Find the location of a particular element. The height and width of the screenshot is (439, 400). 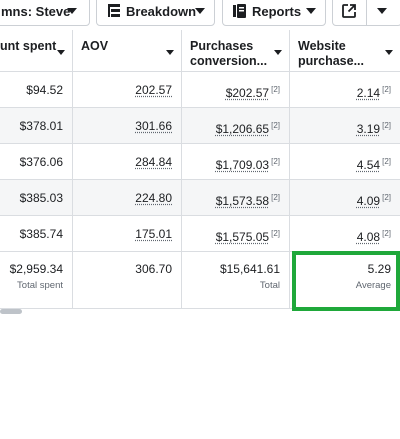

horizontal-scrollbar is located at coordinates (11, 311).